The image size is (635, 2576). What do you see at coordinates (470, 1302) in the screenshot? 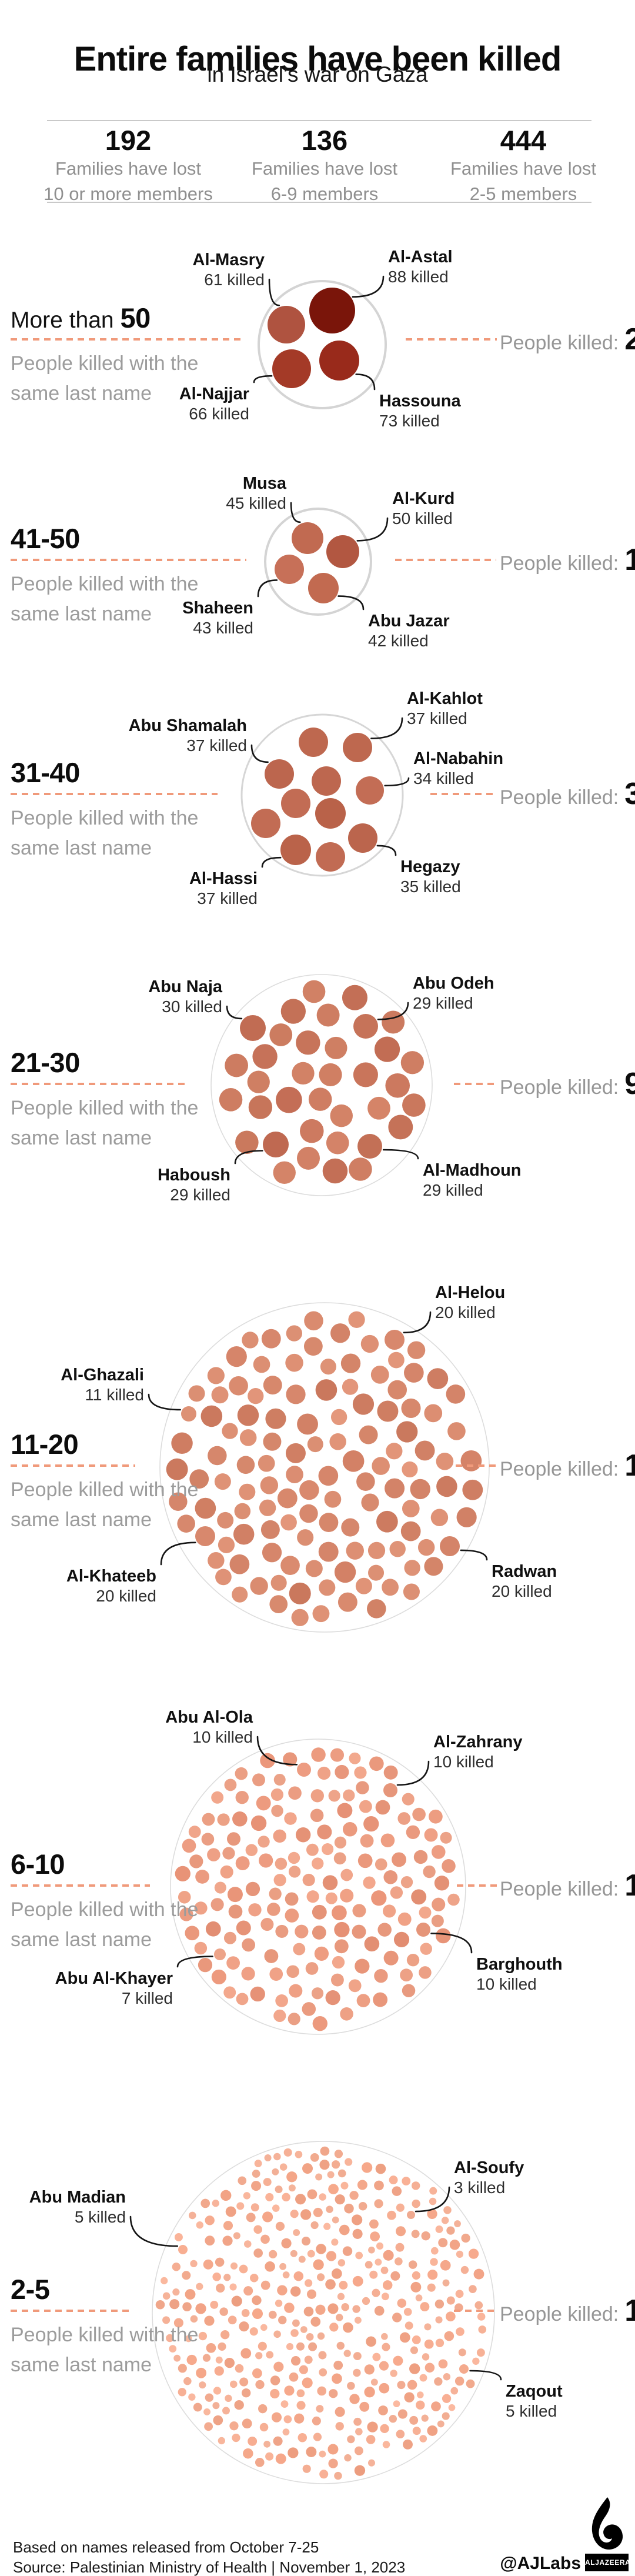
I see `callout-al-helou: Al-Helou 20 killed` at bounding box center [470, 1302].